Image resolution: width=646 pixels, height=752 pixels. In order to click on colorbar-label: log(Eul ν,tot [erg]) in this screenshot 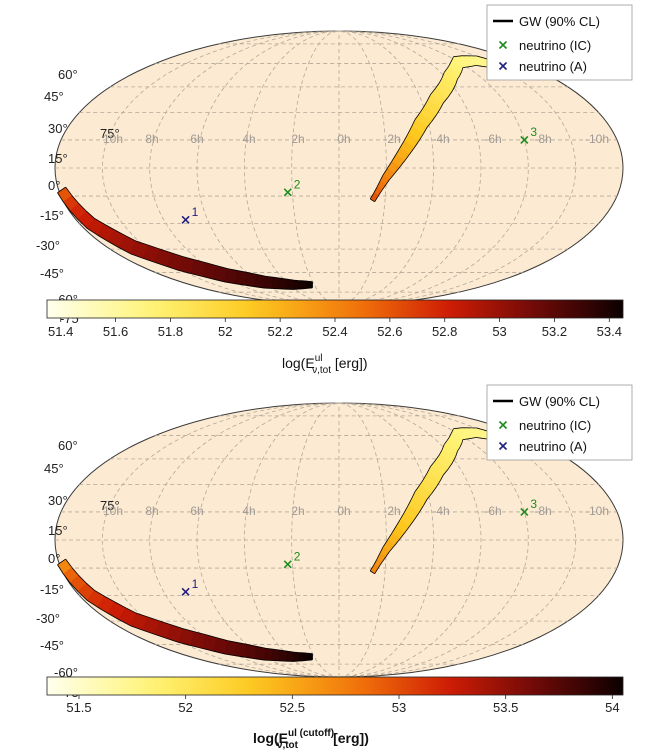, I will do `click(325, 364)`.